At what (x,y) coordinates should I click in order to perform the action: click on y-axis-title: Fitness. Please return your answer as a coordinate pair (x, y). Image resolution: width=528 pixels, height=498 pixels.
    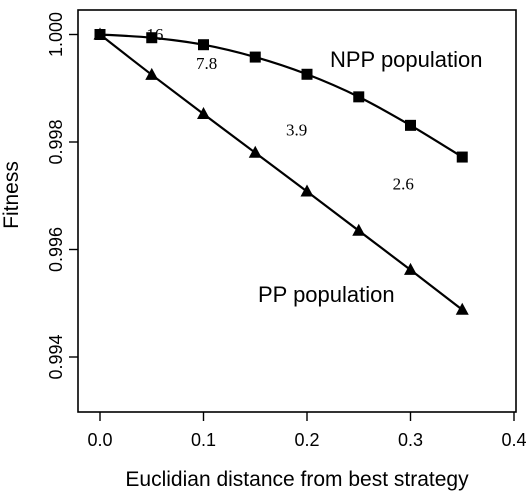
    Looking at the image, I should click on (11, 195).